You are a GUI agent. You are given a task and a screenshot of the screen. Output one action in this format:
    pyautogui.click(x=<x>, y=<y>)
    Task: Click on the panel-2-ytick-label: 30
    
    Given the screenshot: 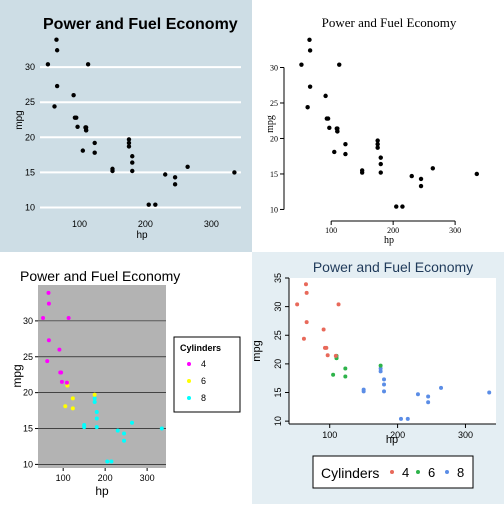 What is the action you would take?
    pyautogui.click(x=274, y=67)
    